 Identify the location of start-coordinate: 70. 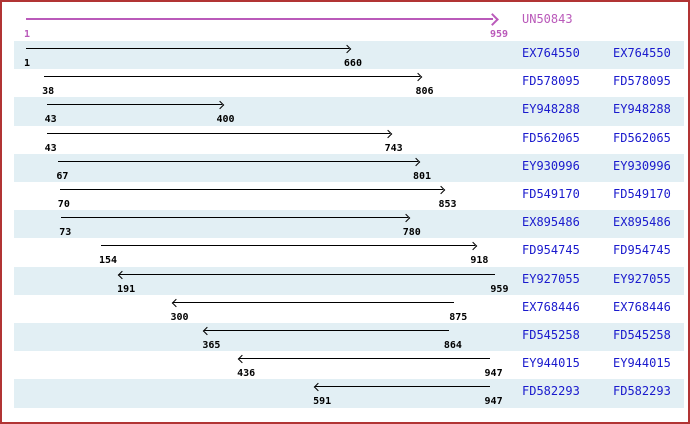
(63, 204).